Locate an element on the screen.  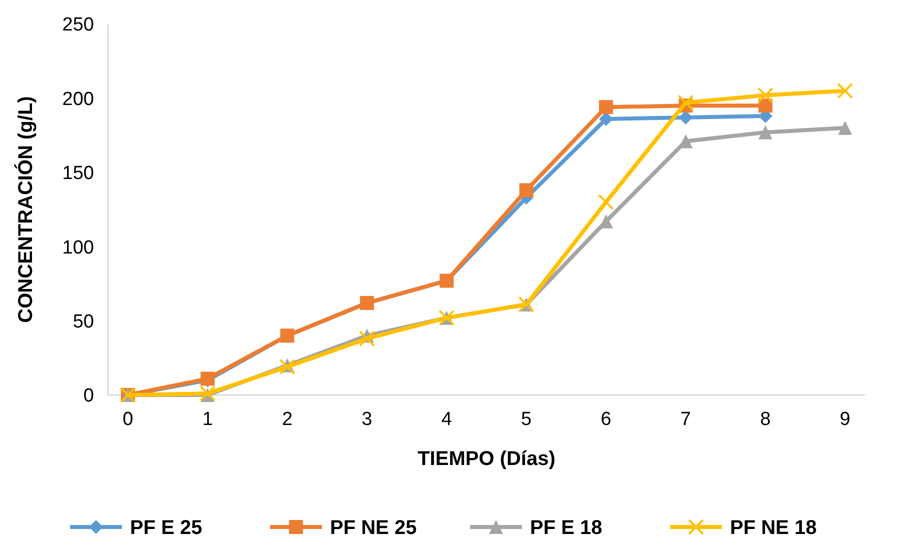
x-tick-label: 2 is located at coordinates (287, 419).